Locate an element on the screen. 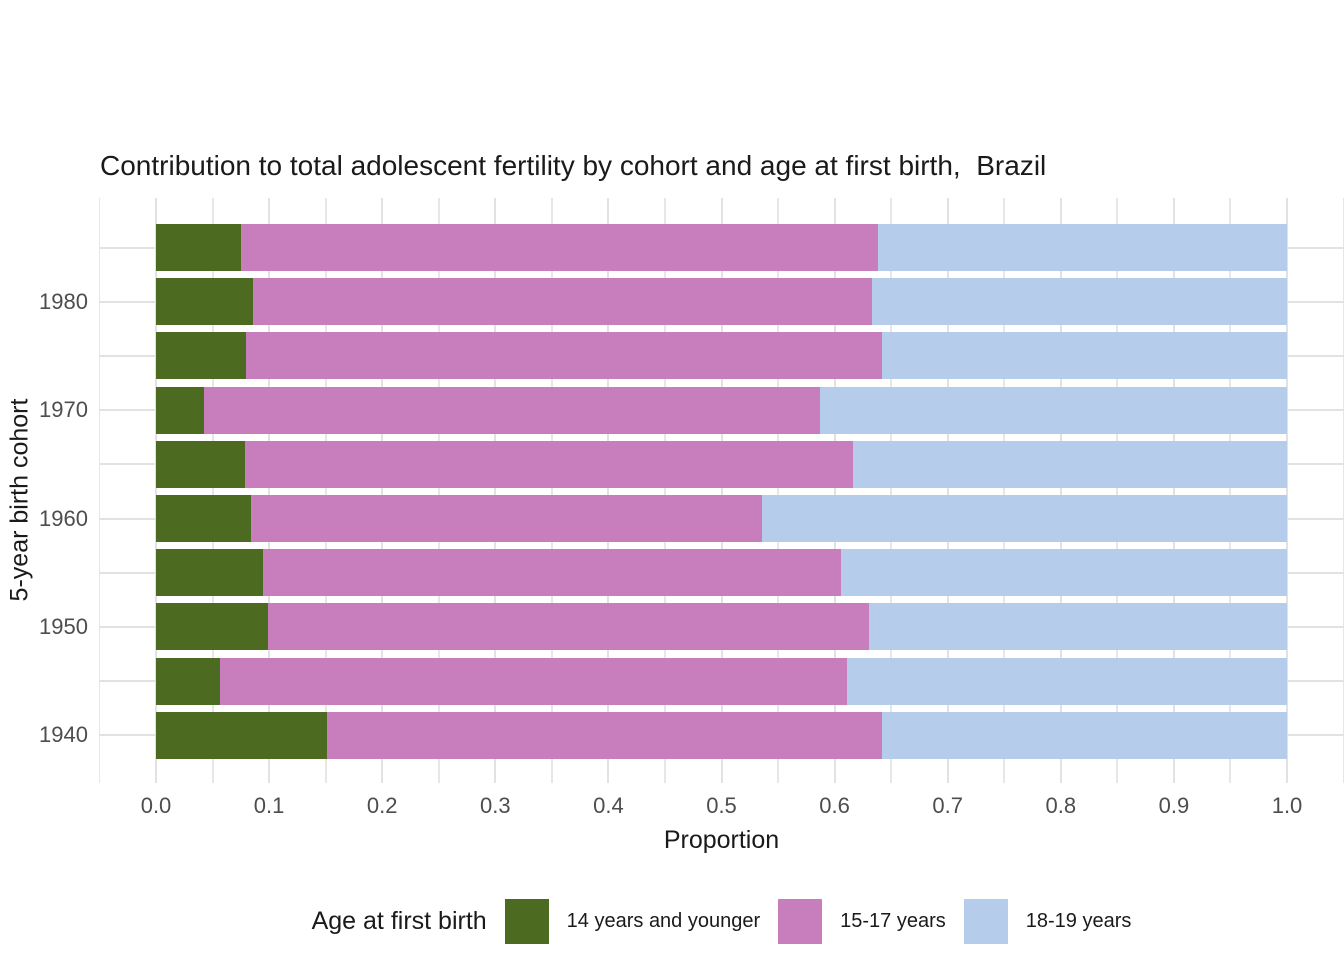 This screenshot has width=1344, height=960. legend-item: 14 years and younger is located at coordinates (632, 921).